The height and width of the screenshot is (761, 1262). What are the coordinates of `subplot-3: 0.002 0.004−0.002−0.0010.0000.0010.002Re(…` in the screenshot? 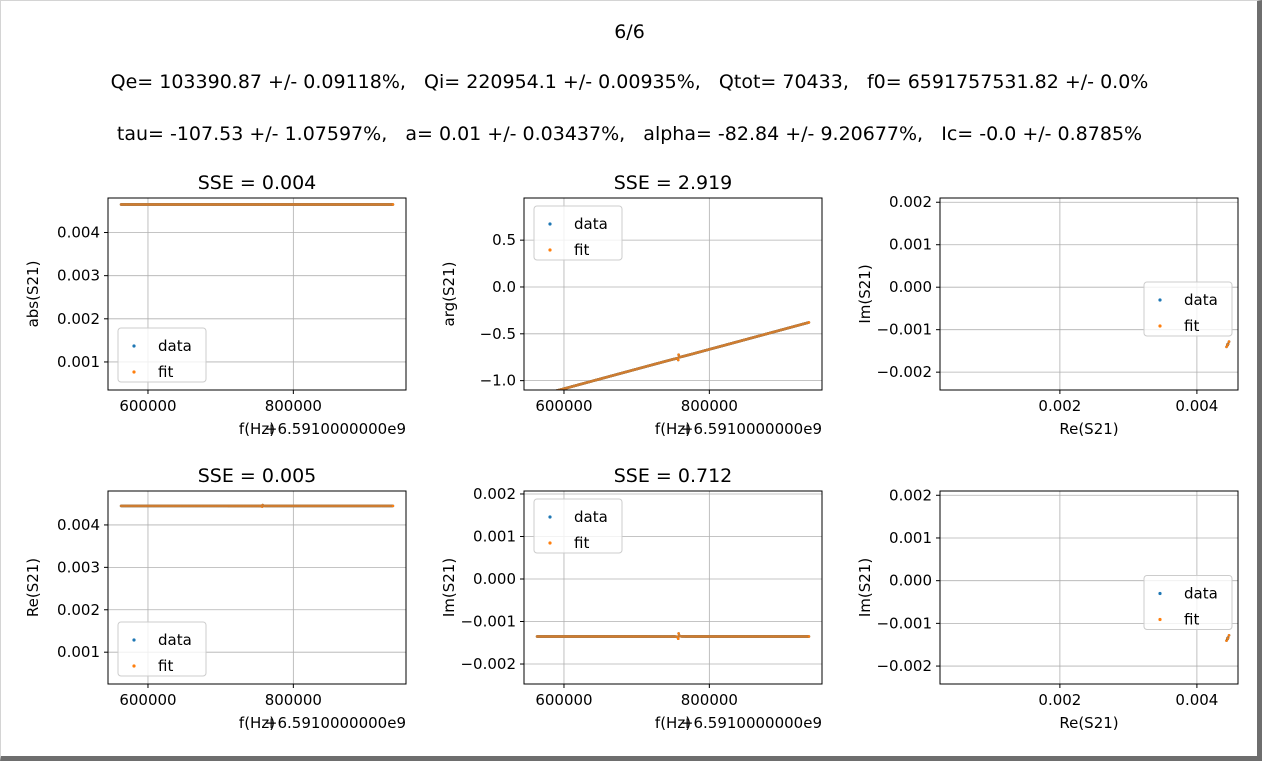 It's located at (1047, 315).